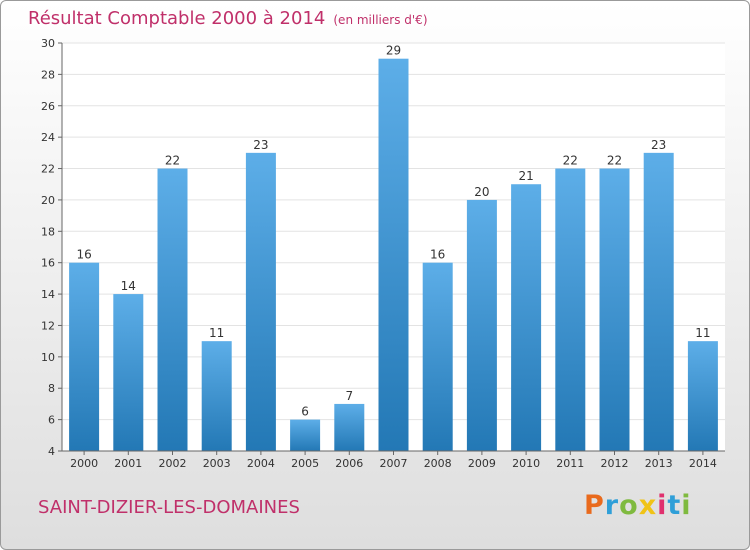 The image size is (750, 550). I want to click on logo-letter: t, so click(674, 505).